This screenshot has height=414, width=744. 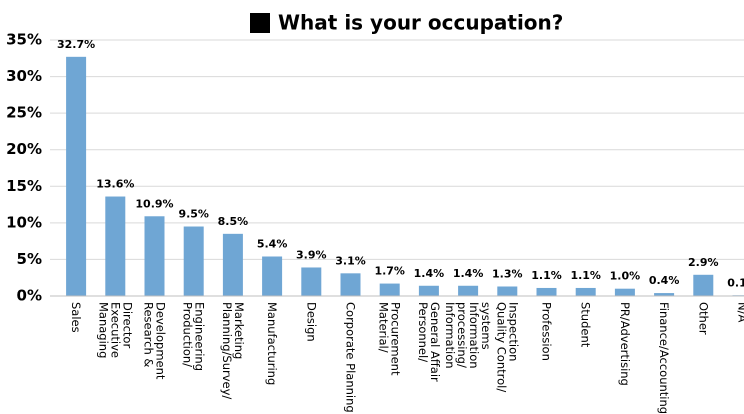 What do you see at coordinates (389, 271) in the screenshot?
I see `value-label: 1.7%` at bounding box center [389, 271].